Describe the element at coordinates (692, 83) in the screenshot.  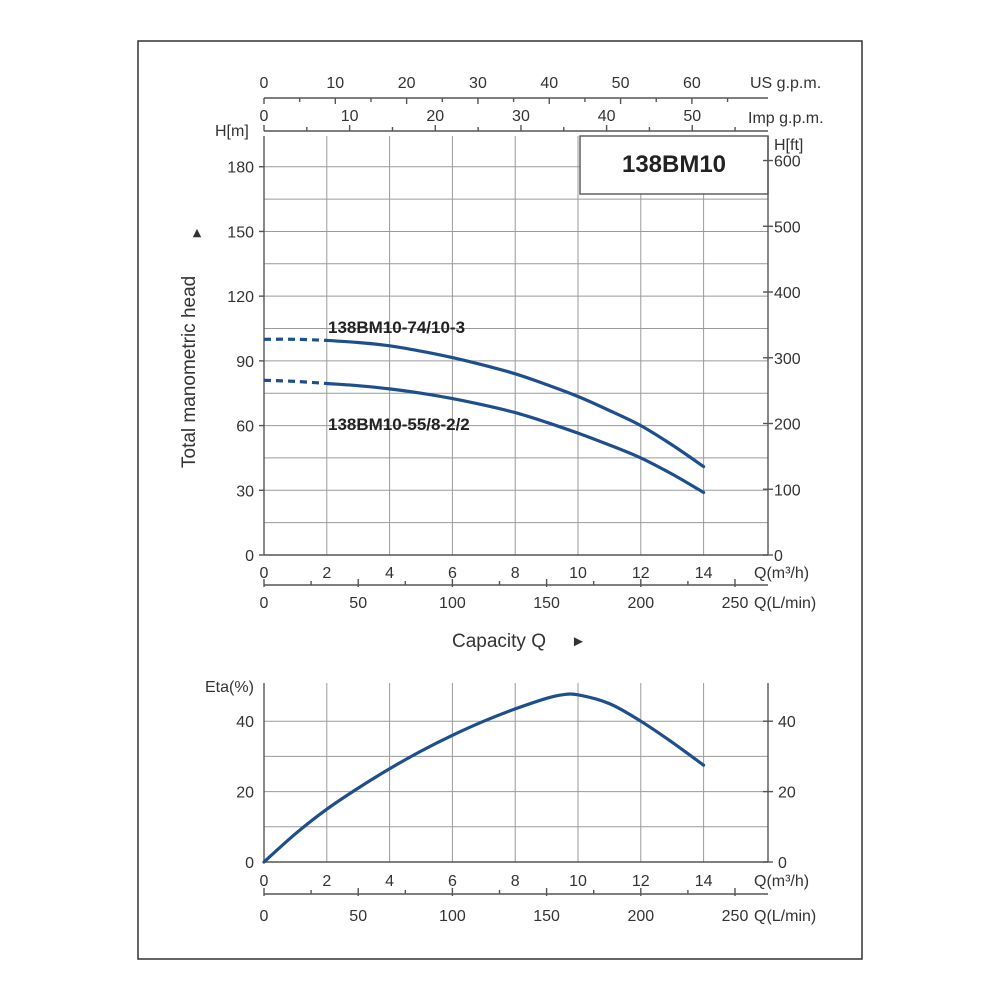
I see `us-gpm-tick-label: 60` at that location.